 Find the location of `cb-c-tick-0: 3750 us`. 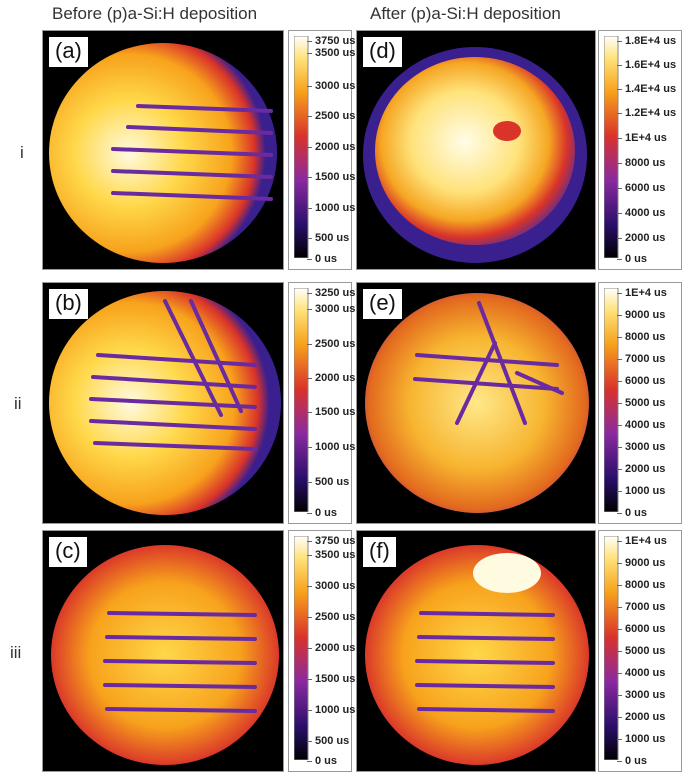

cb-c-tick-0: 3750 us is located at coordinates (331, 541).